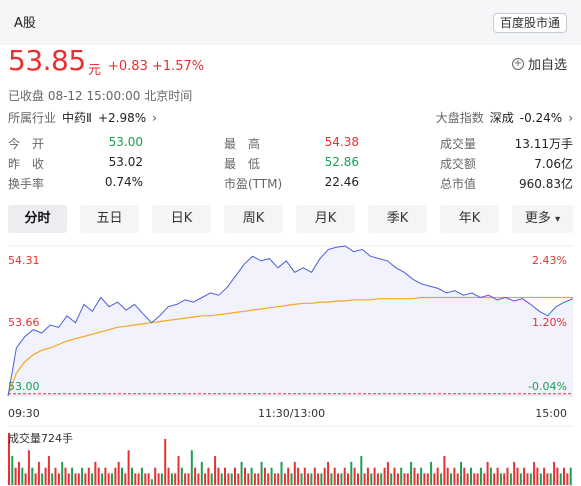 This screenshot has height=486, width=581. Describe the element at coordinates (32, 118) in the screenshot. I see `industry-label: 所属行业` at that location.